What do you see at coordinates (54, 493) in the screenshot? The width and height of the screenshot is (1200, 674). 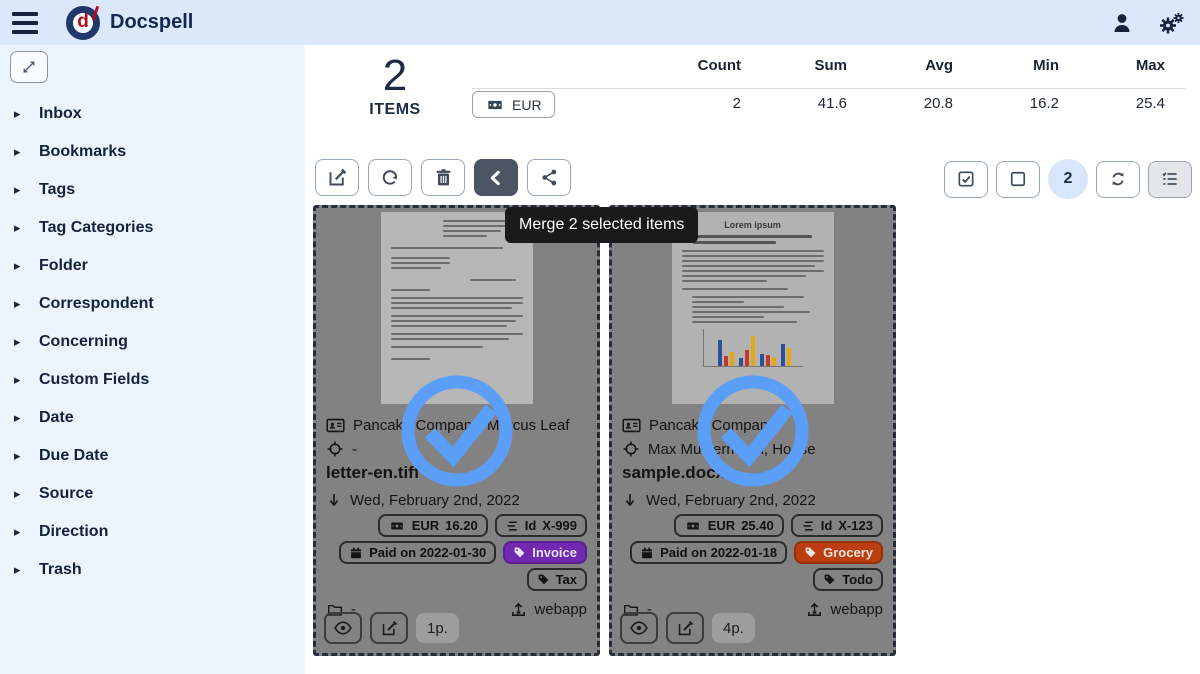 I see `sidebar-item-source: ▸ Source` at bounding box center [54, 493].